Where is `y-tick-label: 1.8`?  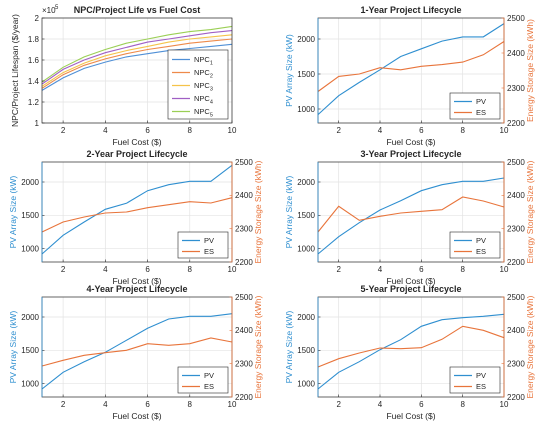
y-tick-label: 1.8 is located at coordinates (34, 39).